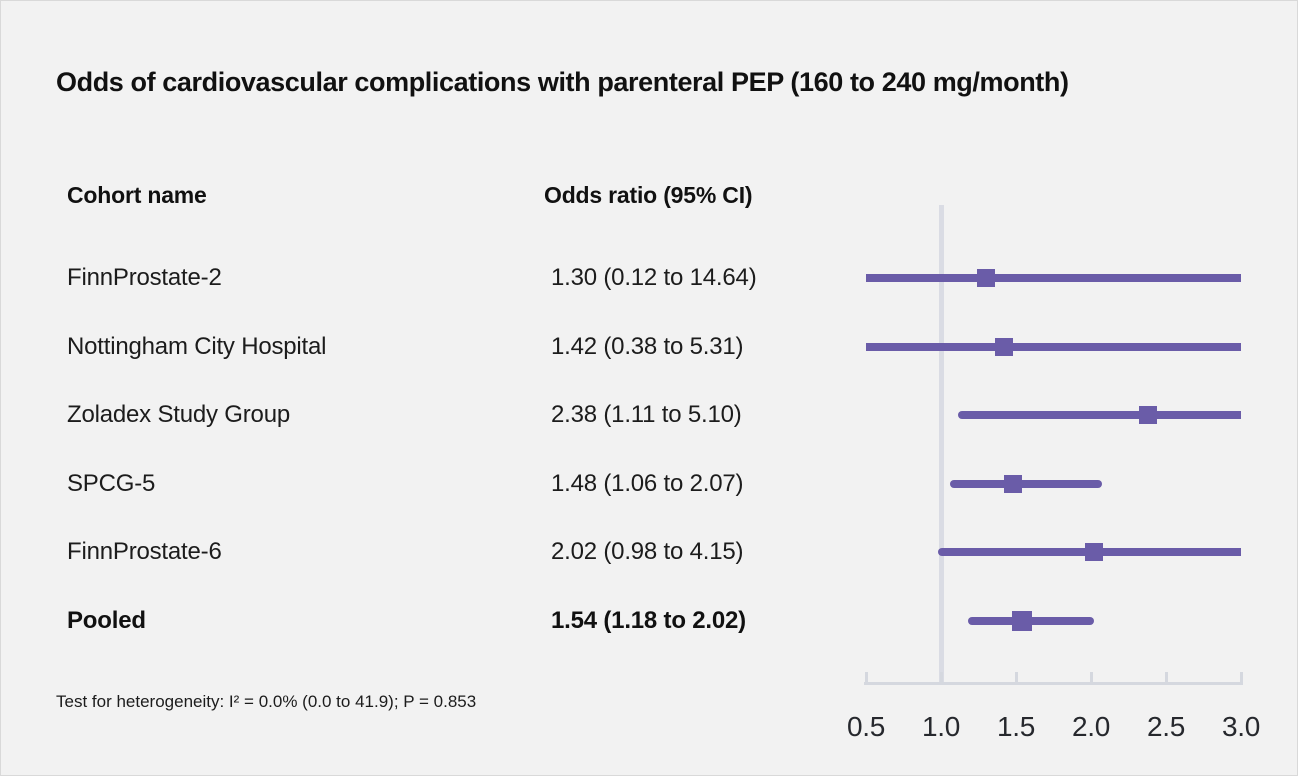  Describe the element at coordinates (197, 346) in the screenshot. I see `cohort-label: Nottingham City Hospital` at that location.